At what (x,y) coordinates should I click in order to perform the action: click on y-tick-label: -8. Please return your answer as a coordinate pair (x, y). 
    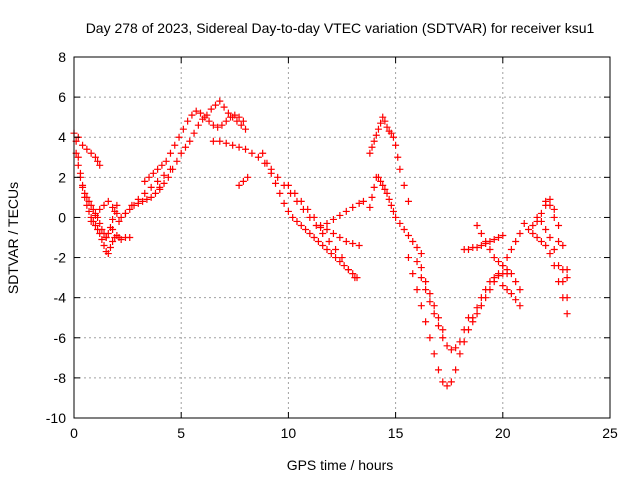
    Looking at the image, I should click on (60, 378).